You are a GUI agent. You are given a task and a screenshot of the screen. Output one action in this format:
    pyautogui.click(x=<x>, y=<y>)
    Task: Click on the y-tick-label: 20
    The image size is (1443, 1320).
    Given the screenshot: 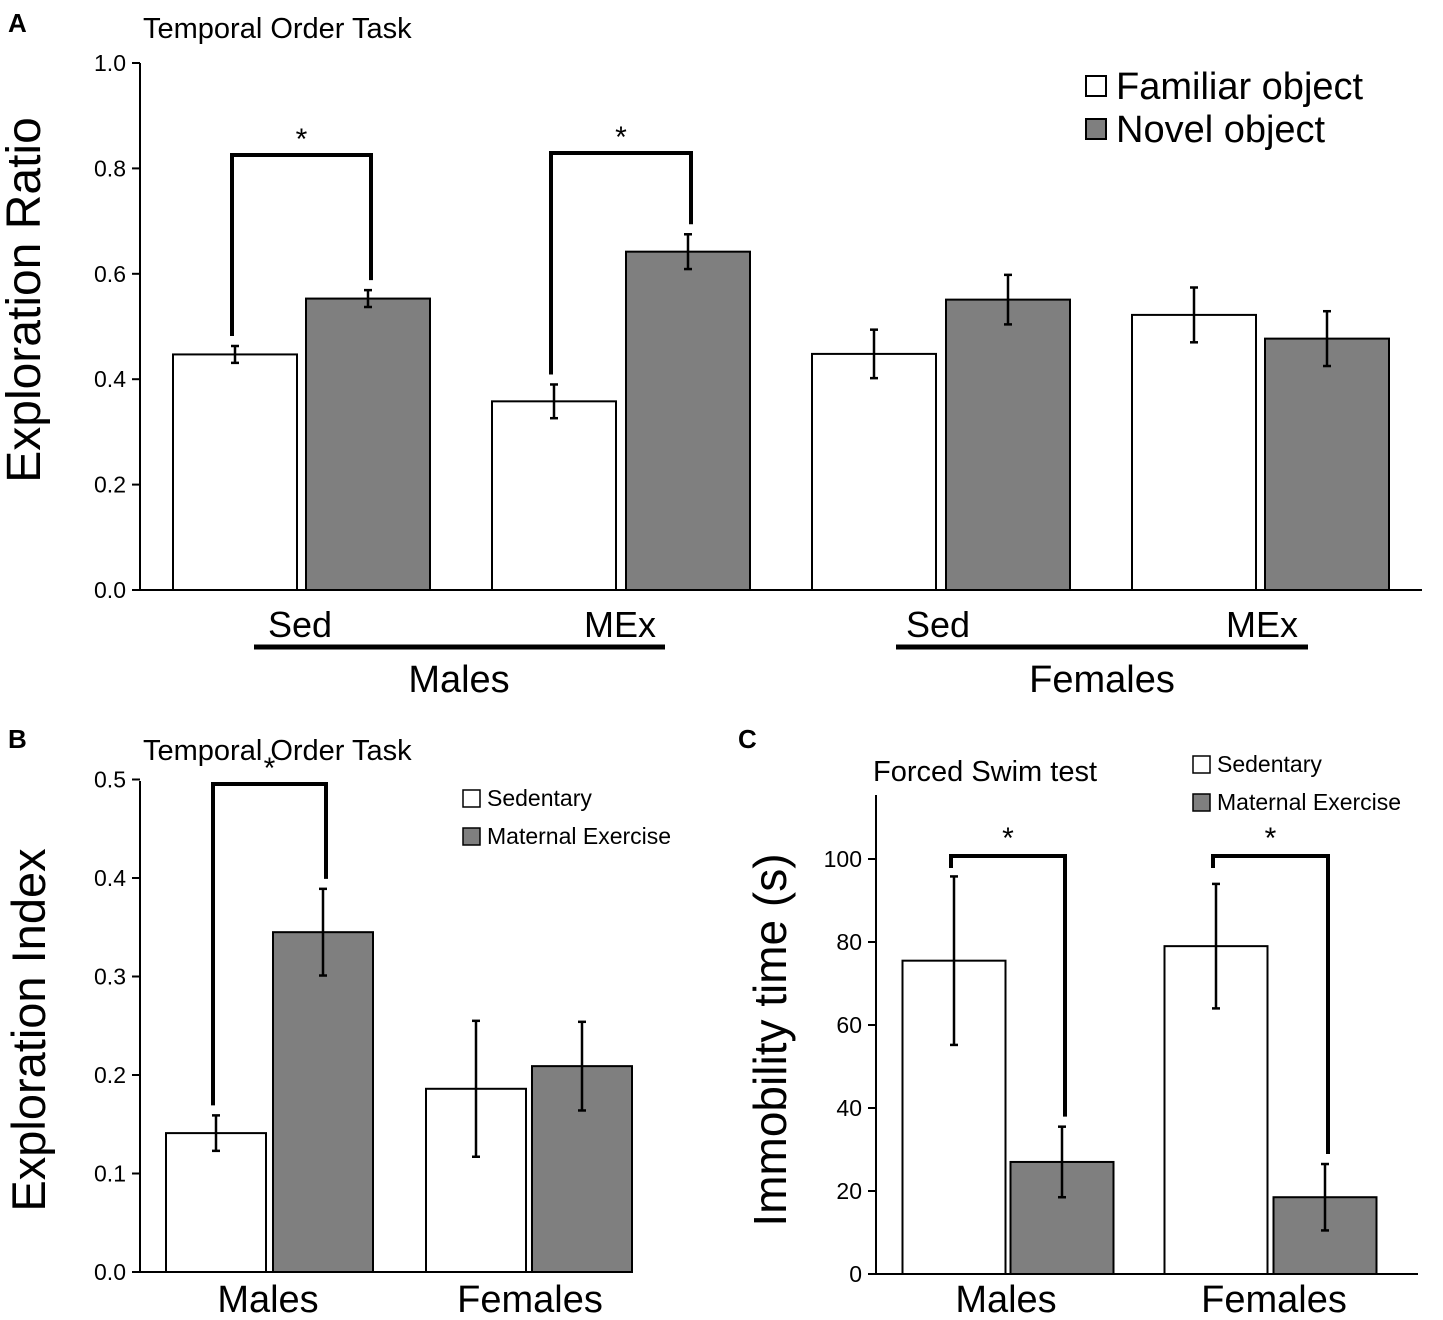 What is the action you would take?
    pyautogui.click(x=849, y=1191)
    